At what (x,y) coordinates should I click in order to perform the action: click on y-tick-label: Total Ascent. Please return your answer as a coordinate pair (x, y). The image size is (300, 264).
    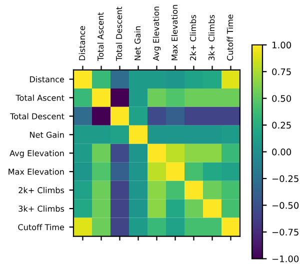
    Looking at the image, I should click on (40, 97).